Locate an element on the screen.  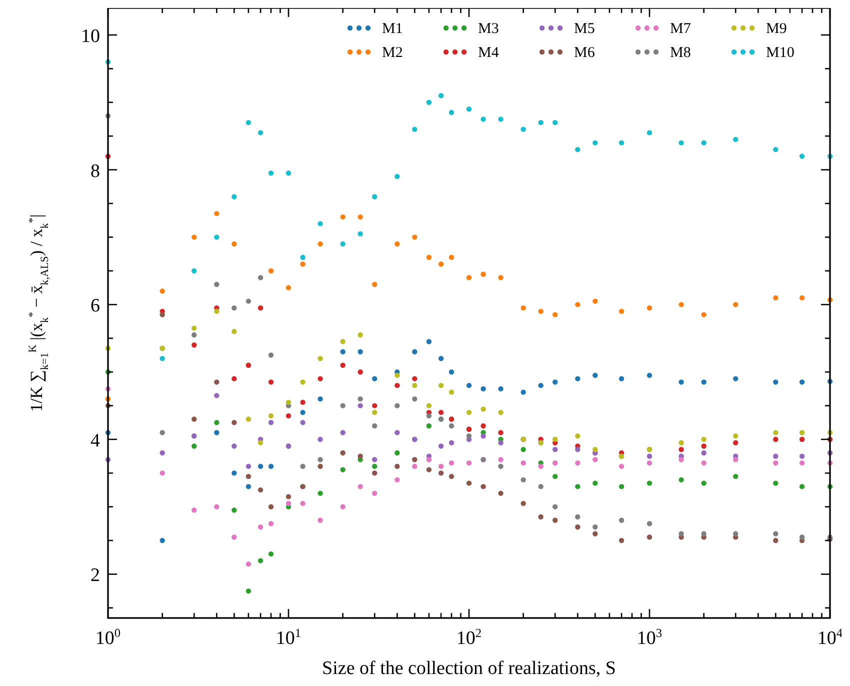
legend-label: M8 is located at coordinates (680, 53).